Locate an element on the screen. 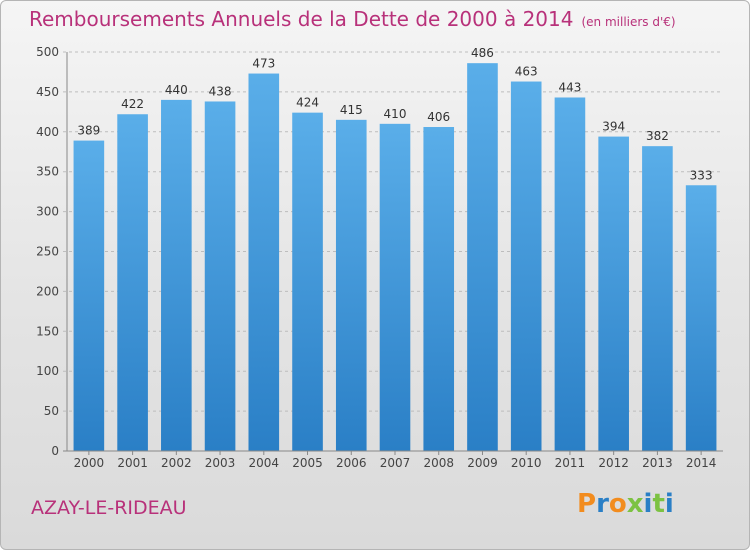  data-label-2005: 424 is located at coordinates (307, 103).